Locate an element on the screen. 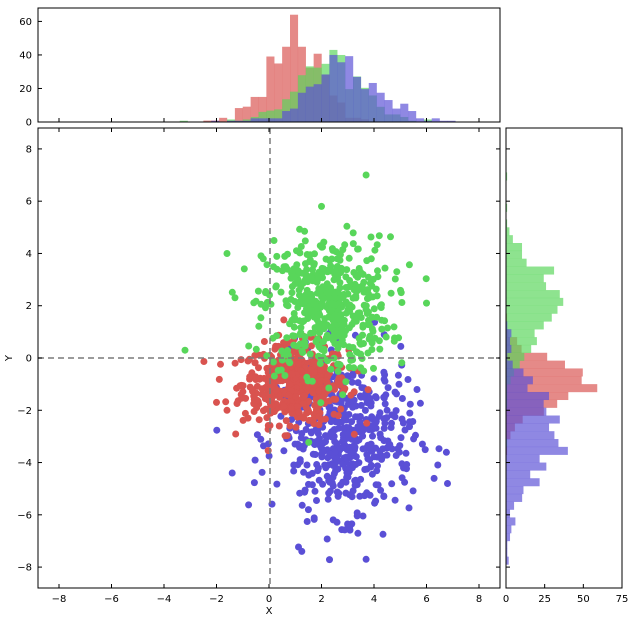  y-tick-label: 6 is located at coordinates (29, 202).